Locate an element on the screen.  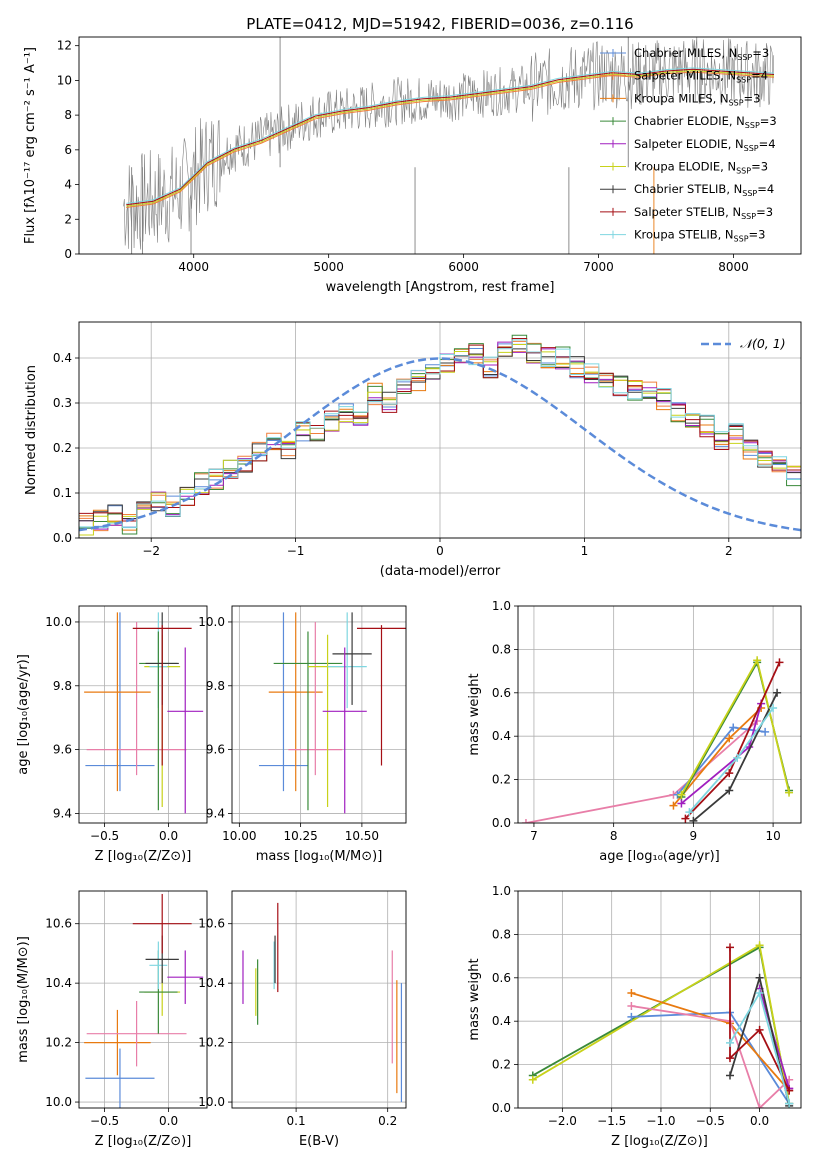
y-tick-label: 10.4 is located at coordinates (58, 983).